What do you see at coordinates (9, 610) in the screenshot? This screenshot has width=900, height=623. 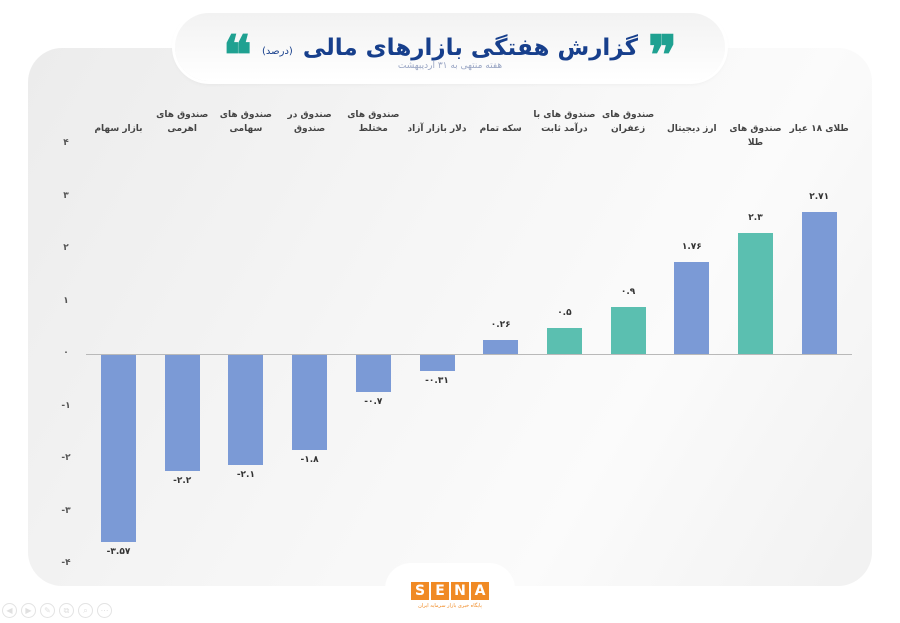 I see `previous-icon: ◀` at bounding box center [9, 610].